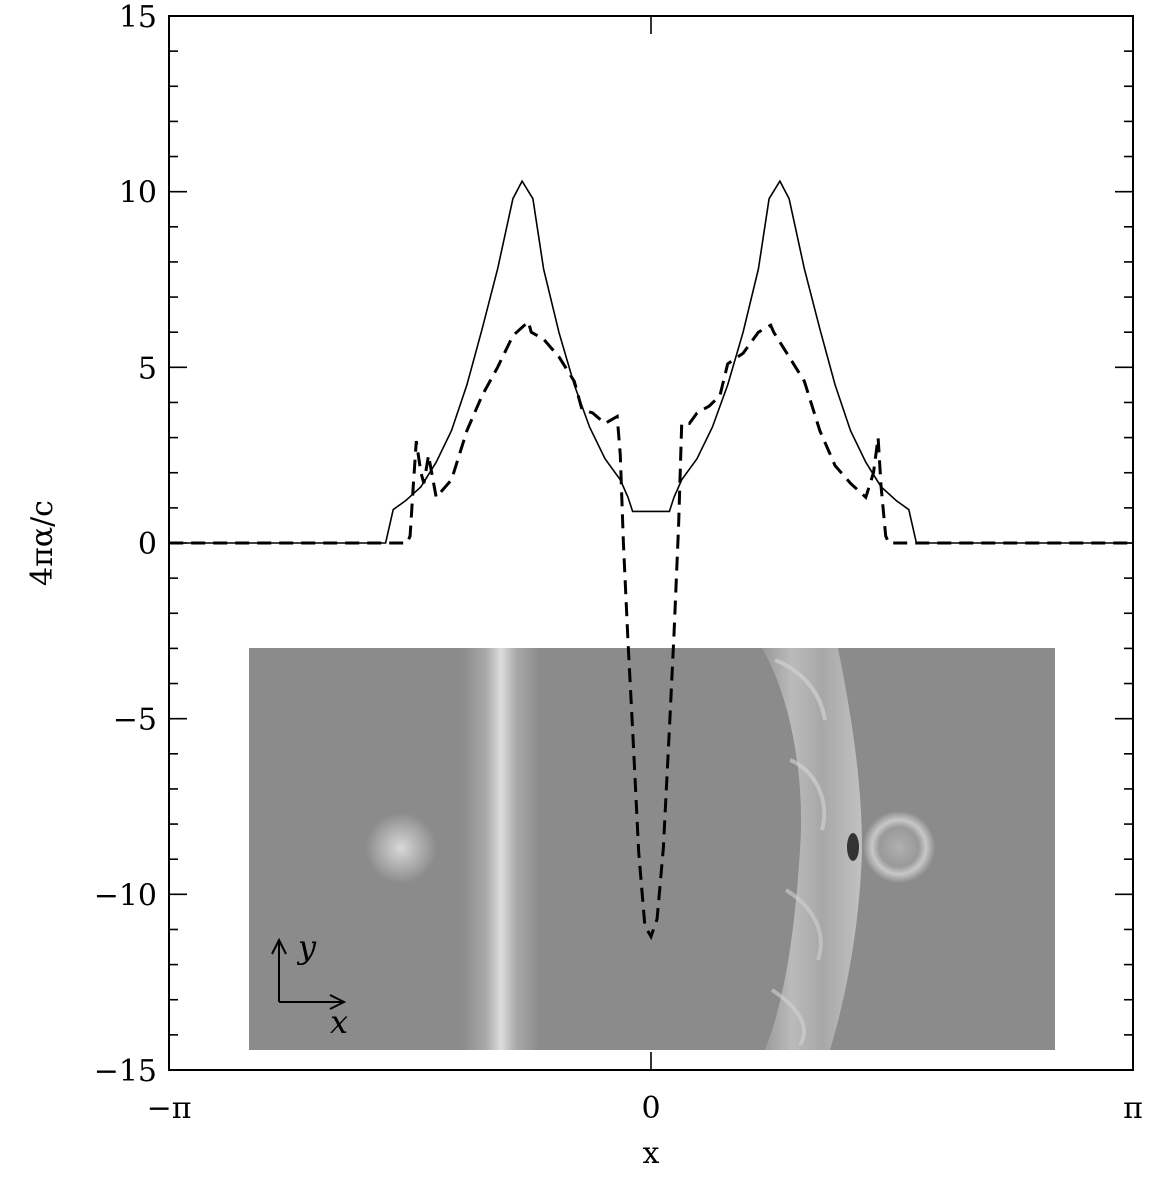 This screenshot has width=1156, height=1177. What do you see at coordinates (401, 848) in the screenshot?
I see `inset-blob-left` at bounding box center [401, 848].